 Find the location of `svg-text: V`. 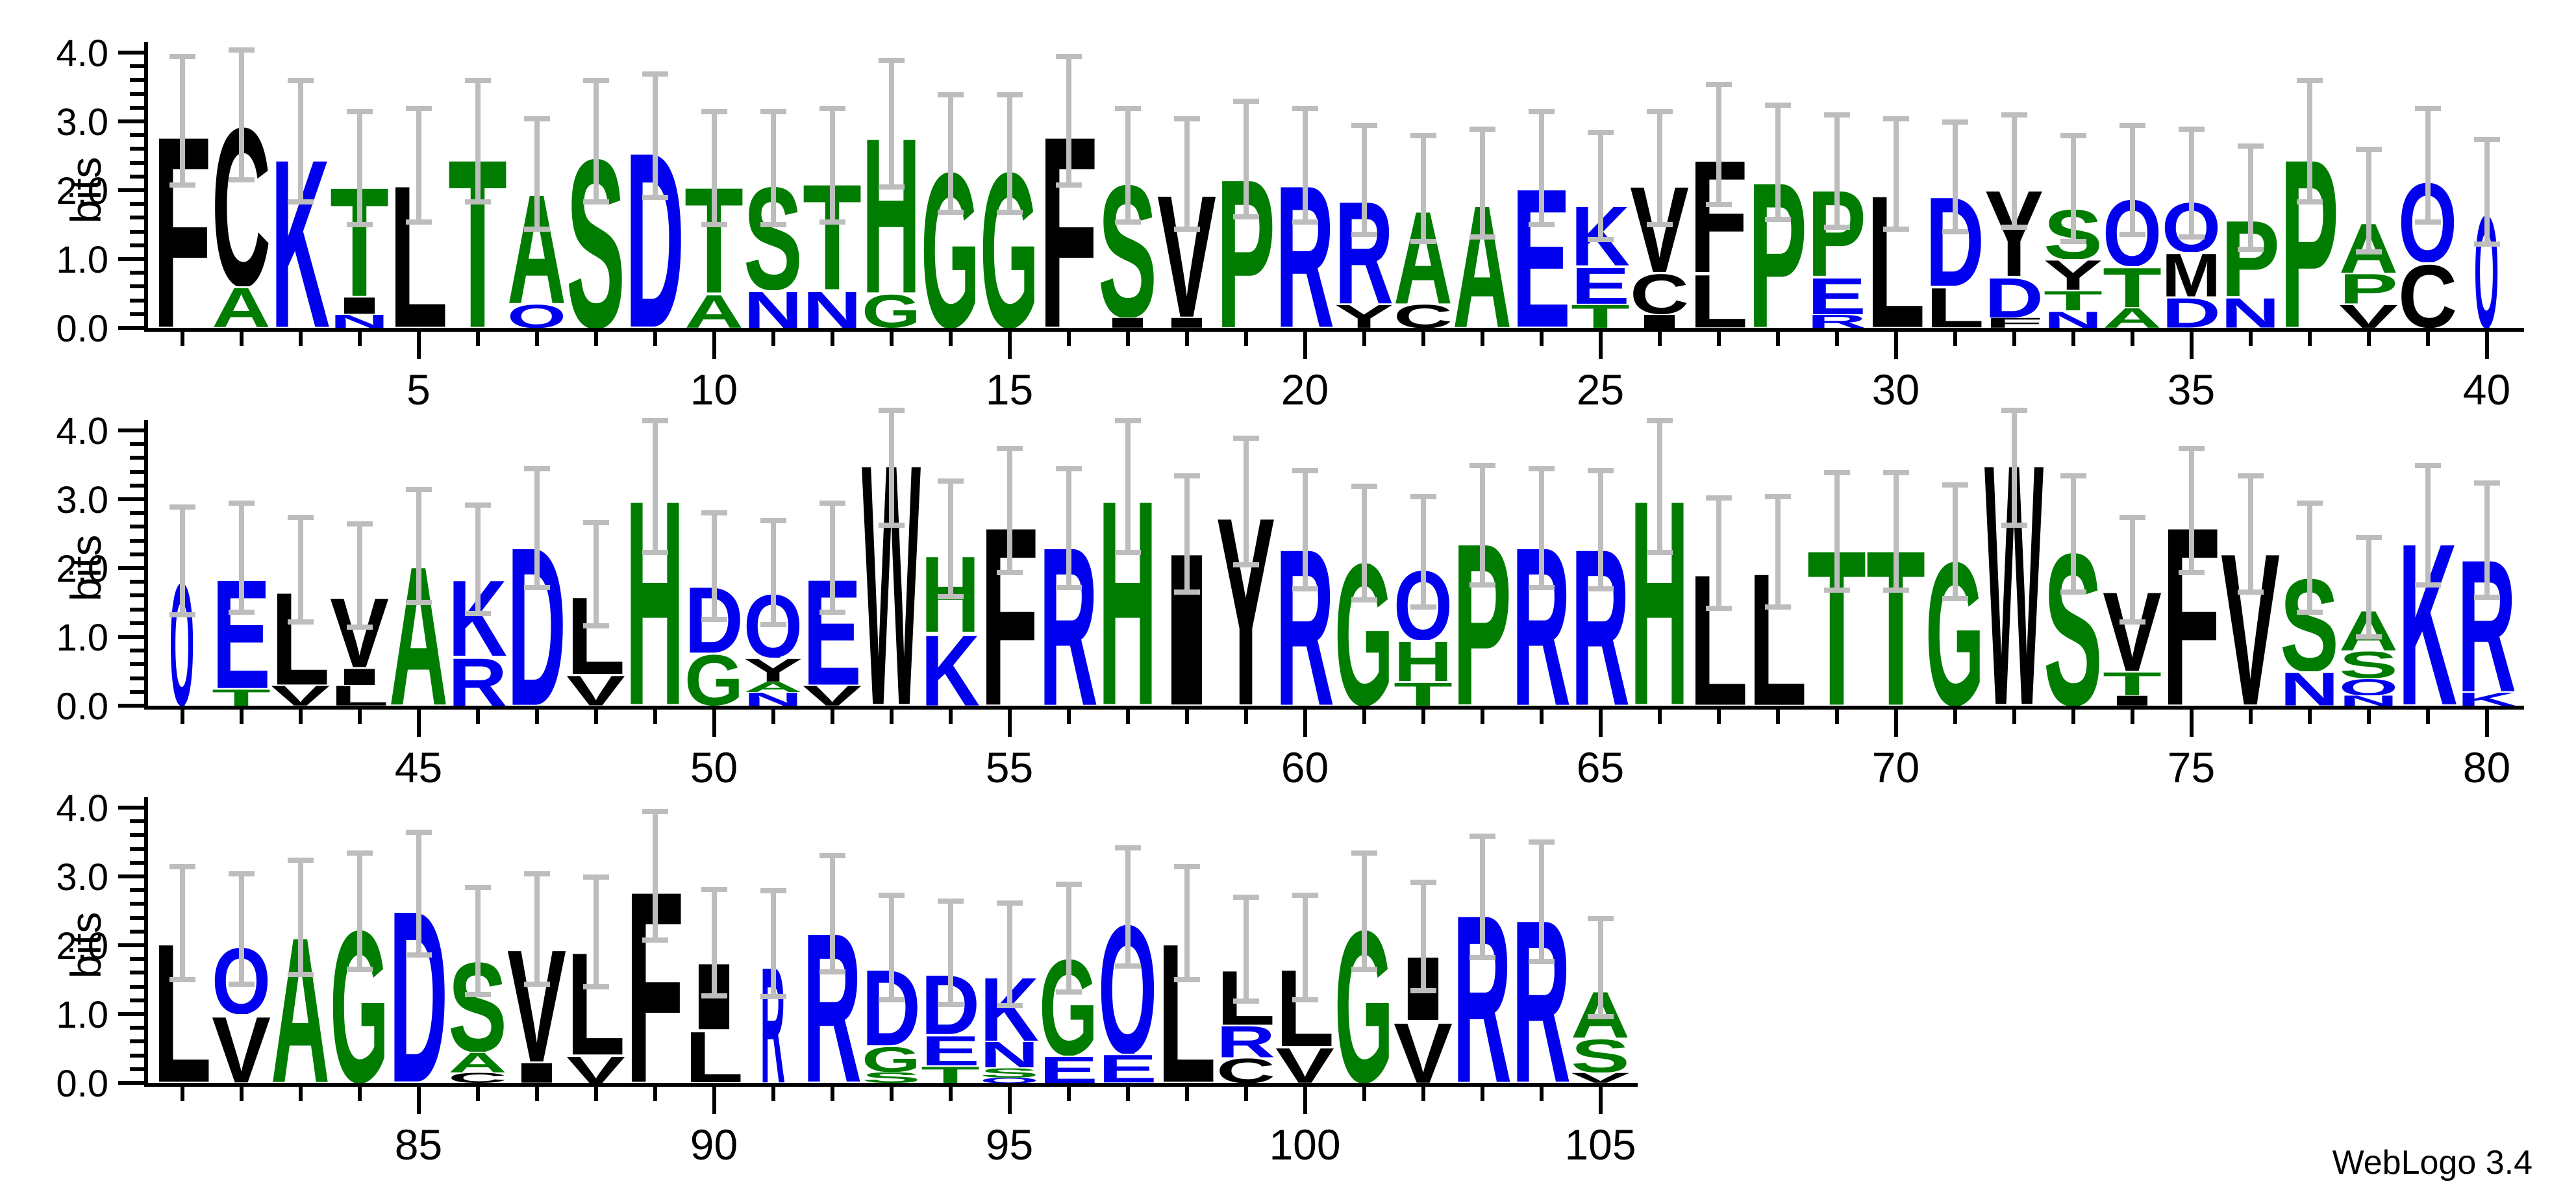

svg-text: V is located at coordinates (2368, 316).